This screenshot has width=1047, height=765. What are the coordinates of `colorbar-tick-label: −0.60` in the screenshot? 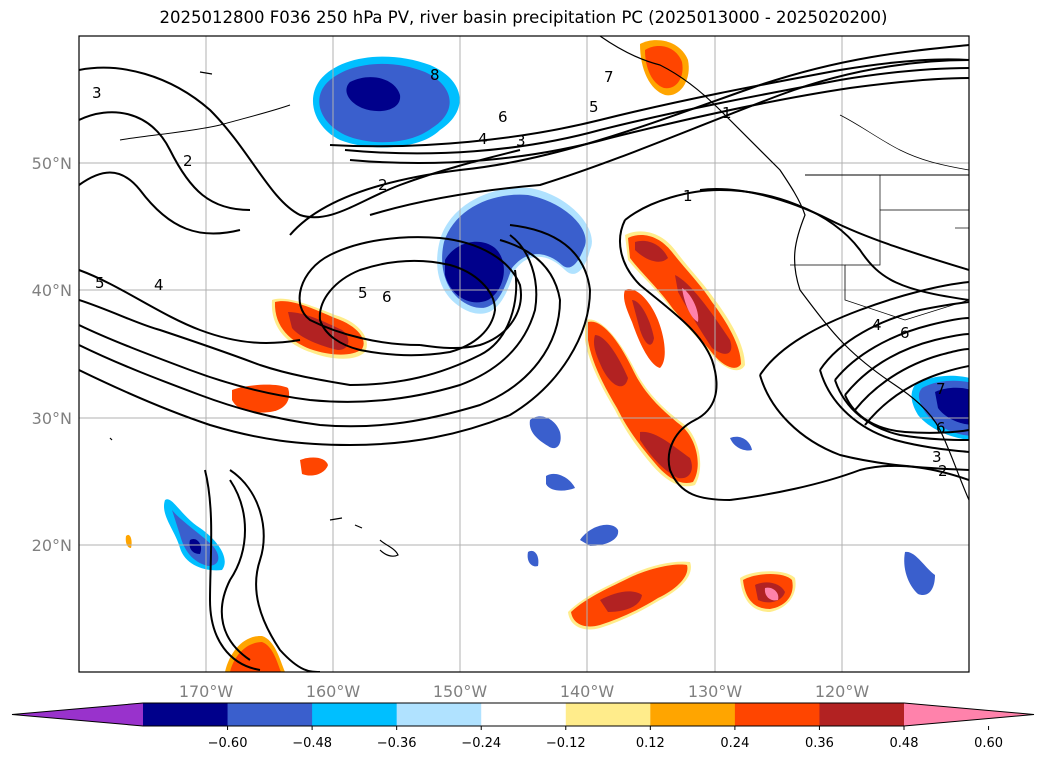 It's located at (228, 743).